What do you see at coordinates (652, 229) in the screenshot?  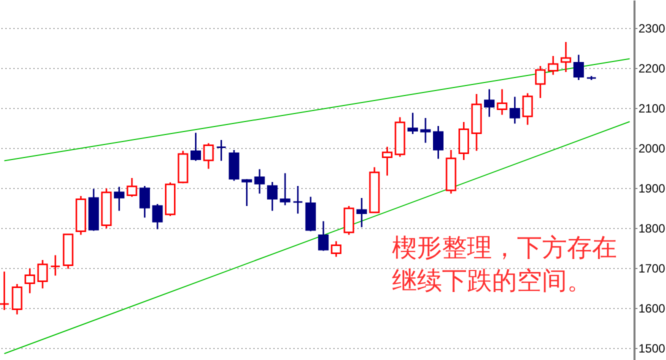 I see `y-tick-label: 1800` at bounding box center [652, 229].